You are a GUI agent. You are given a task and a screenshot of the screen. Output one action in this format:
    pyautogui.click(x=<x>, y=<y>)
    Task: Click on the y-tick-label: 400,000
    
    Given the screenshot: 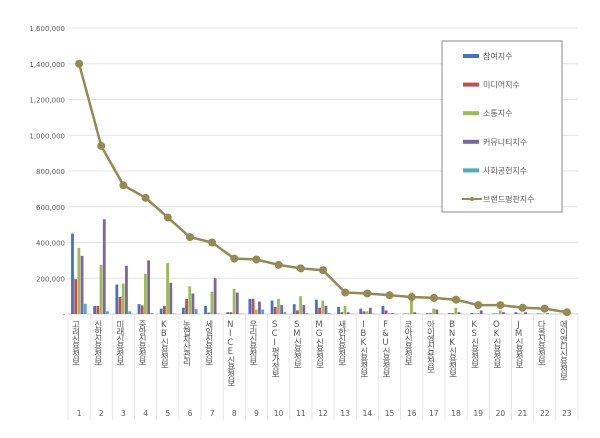 What is the action you would take?
    pyautogui.click(x=50, y=244)
    